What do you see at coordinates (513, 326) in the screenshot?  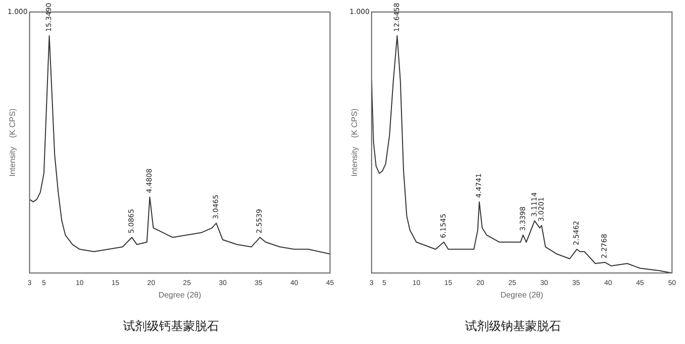 I see `text: 试剂级钠基蒙脱石` at bounding box center [513, 326].